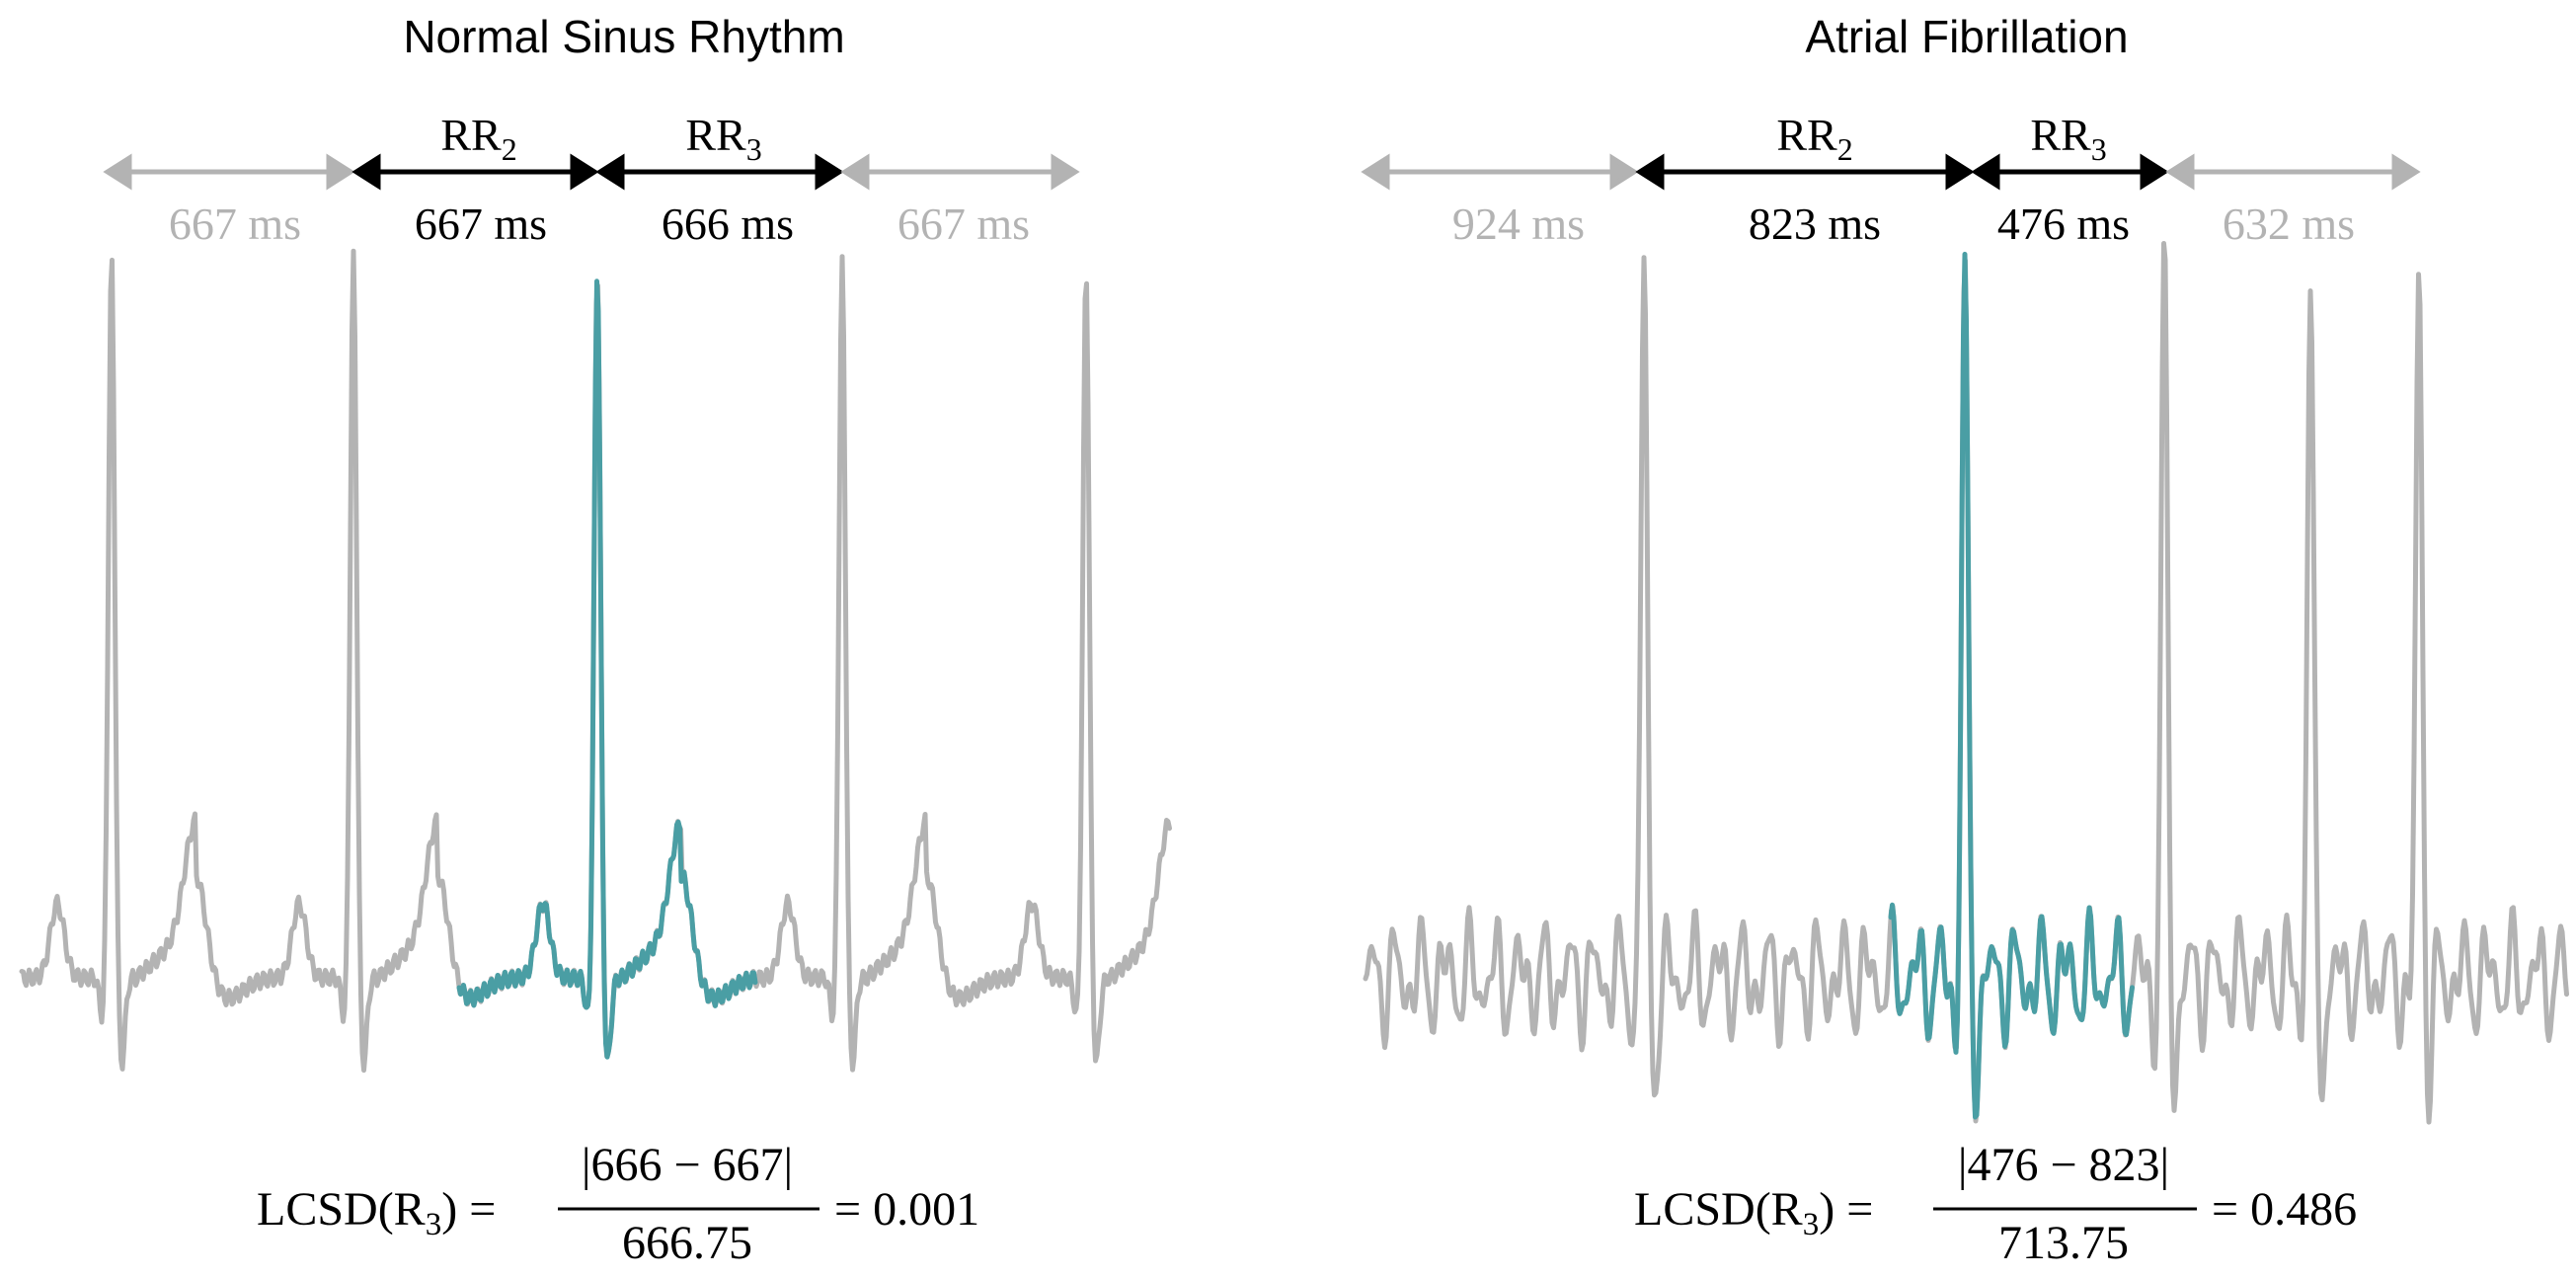 This screenshot has height=1279, width=2576. I want to click on interval-value-rr4: 632 ms, so click(2289, 224).